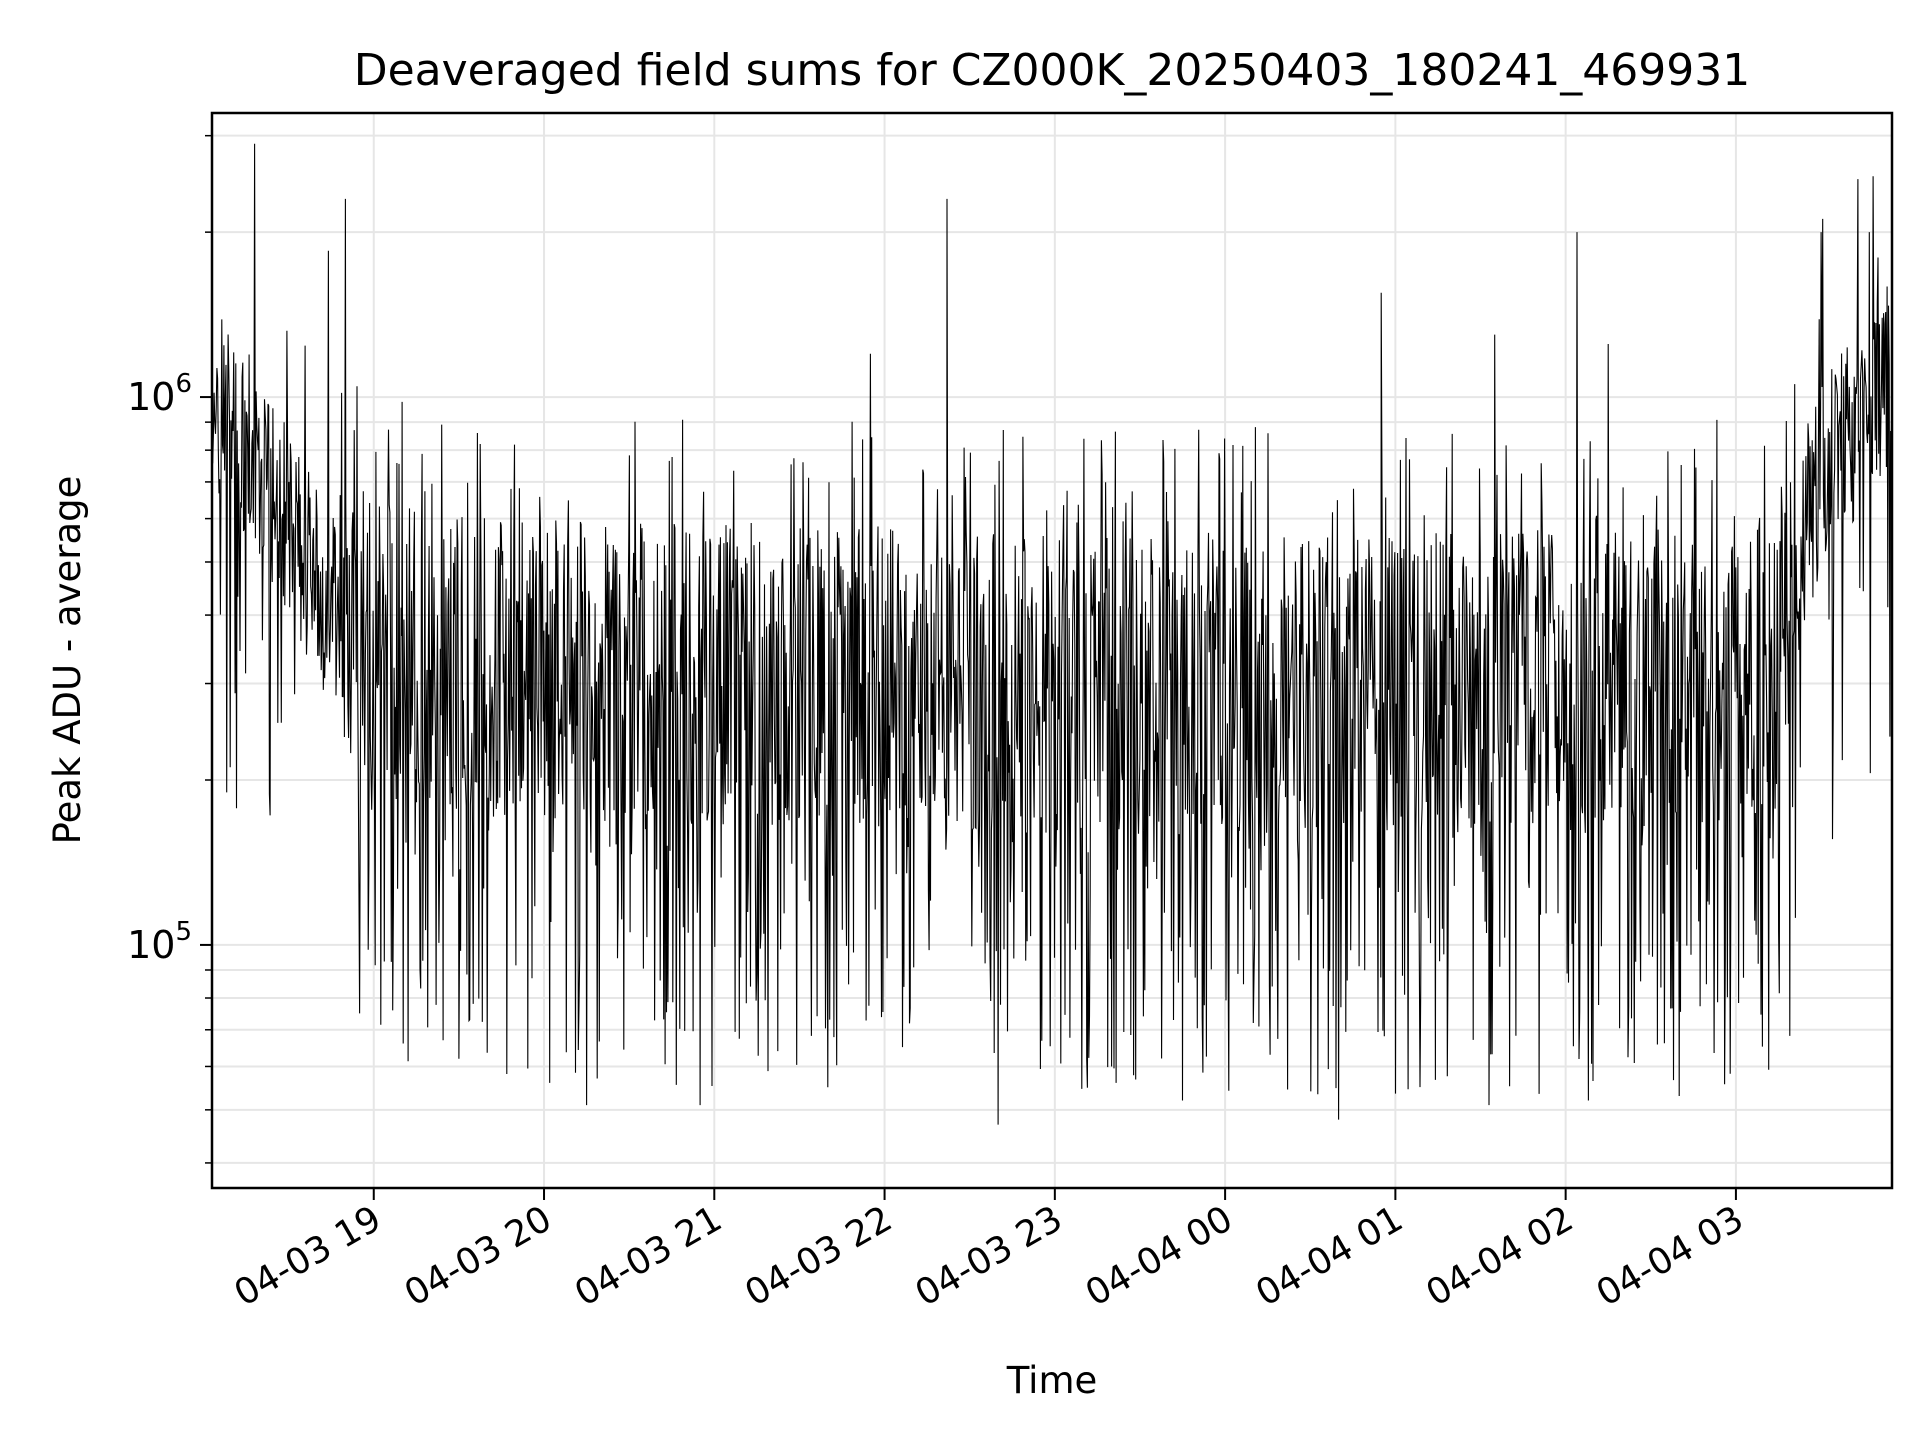 The image size is (1920, 1440). I want to click on y-axis-label: Peak ADU - average, so click(67, 660).